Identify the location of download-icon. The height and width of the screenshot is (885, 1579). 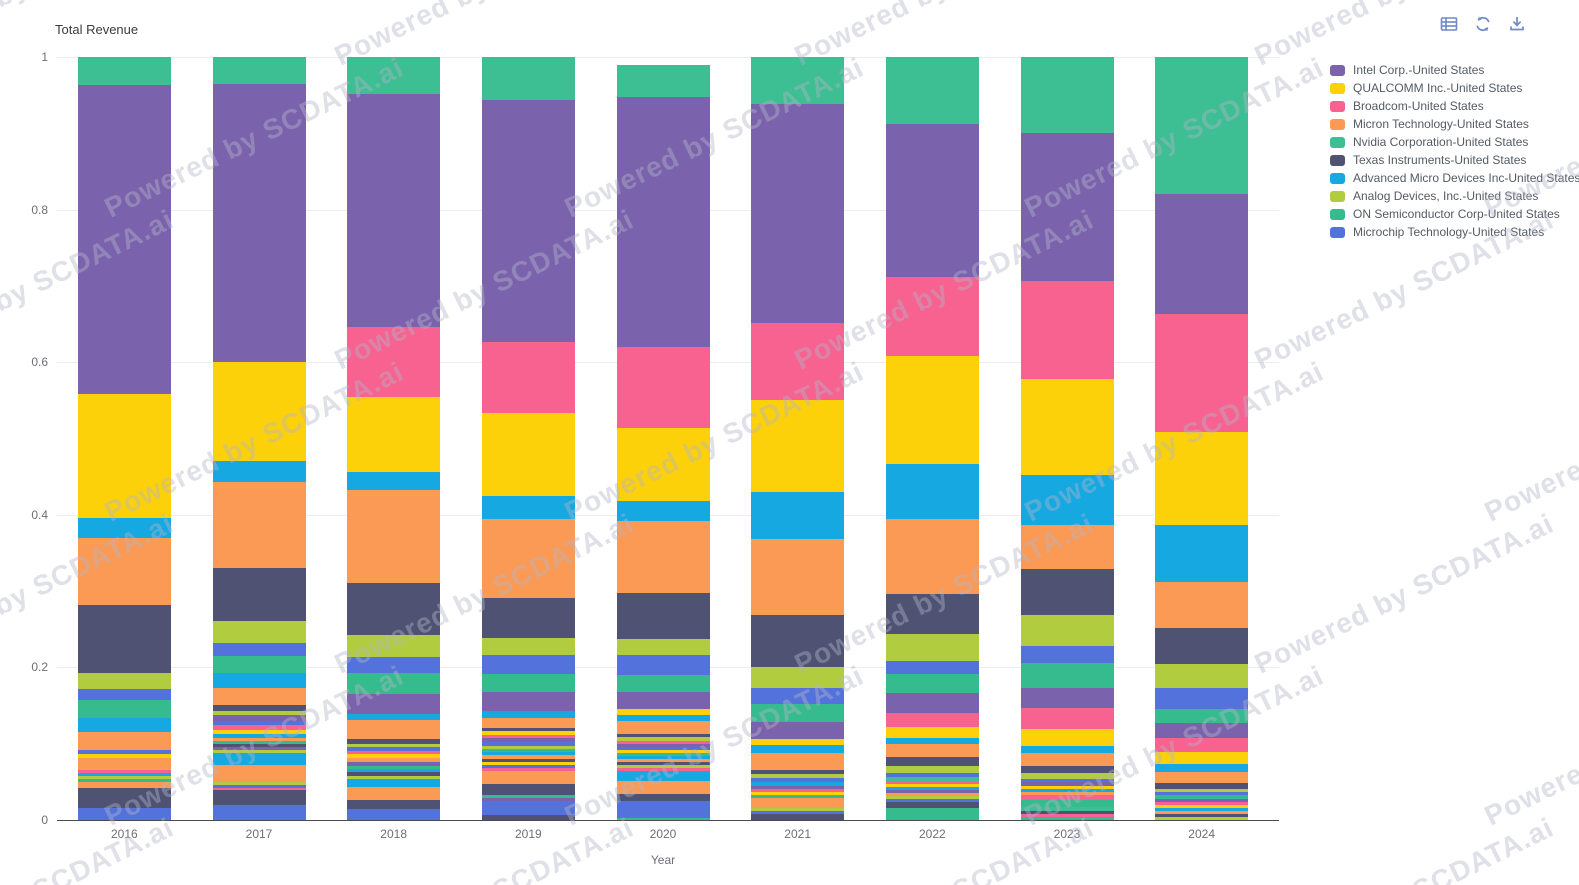
(1517, 24).